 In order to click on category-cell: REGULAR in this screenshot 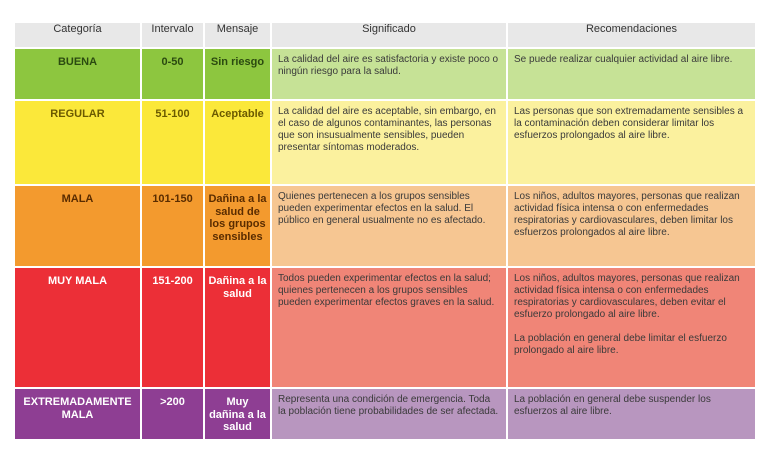, I will do `click(77, 142)`.